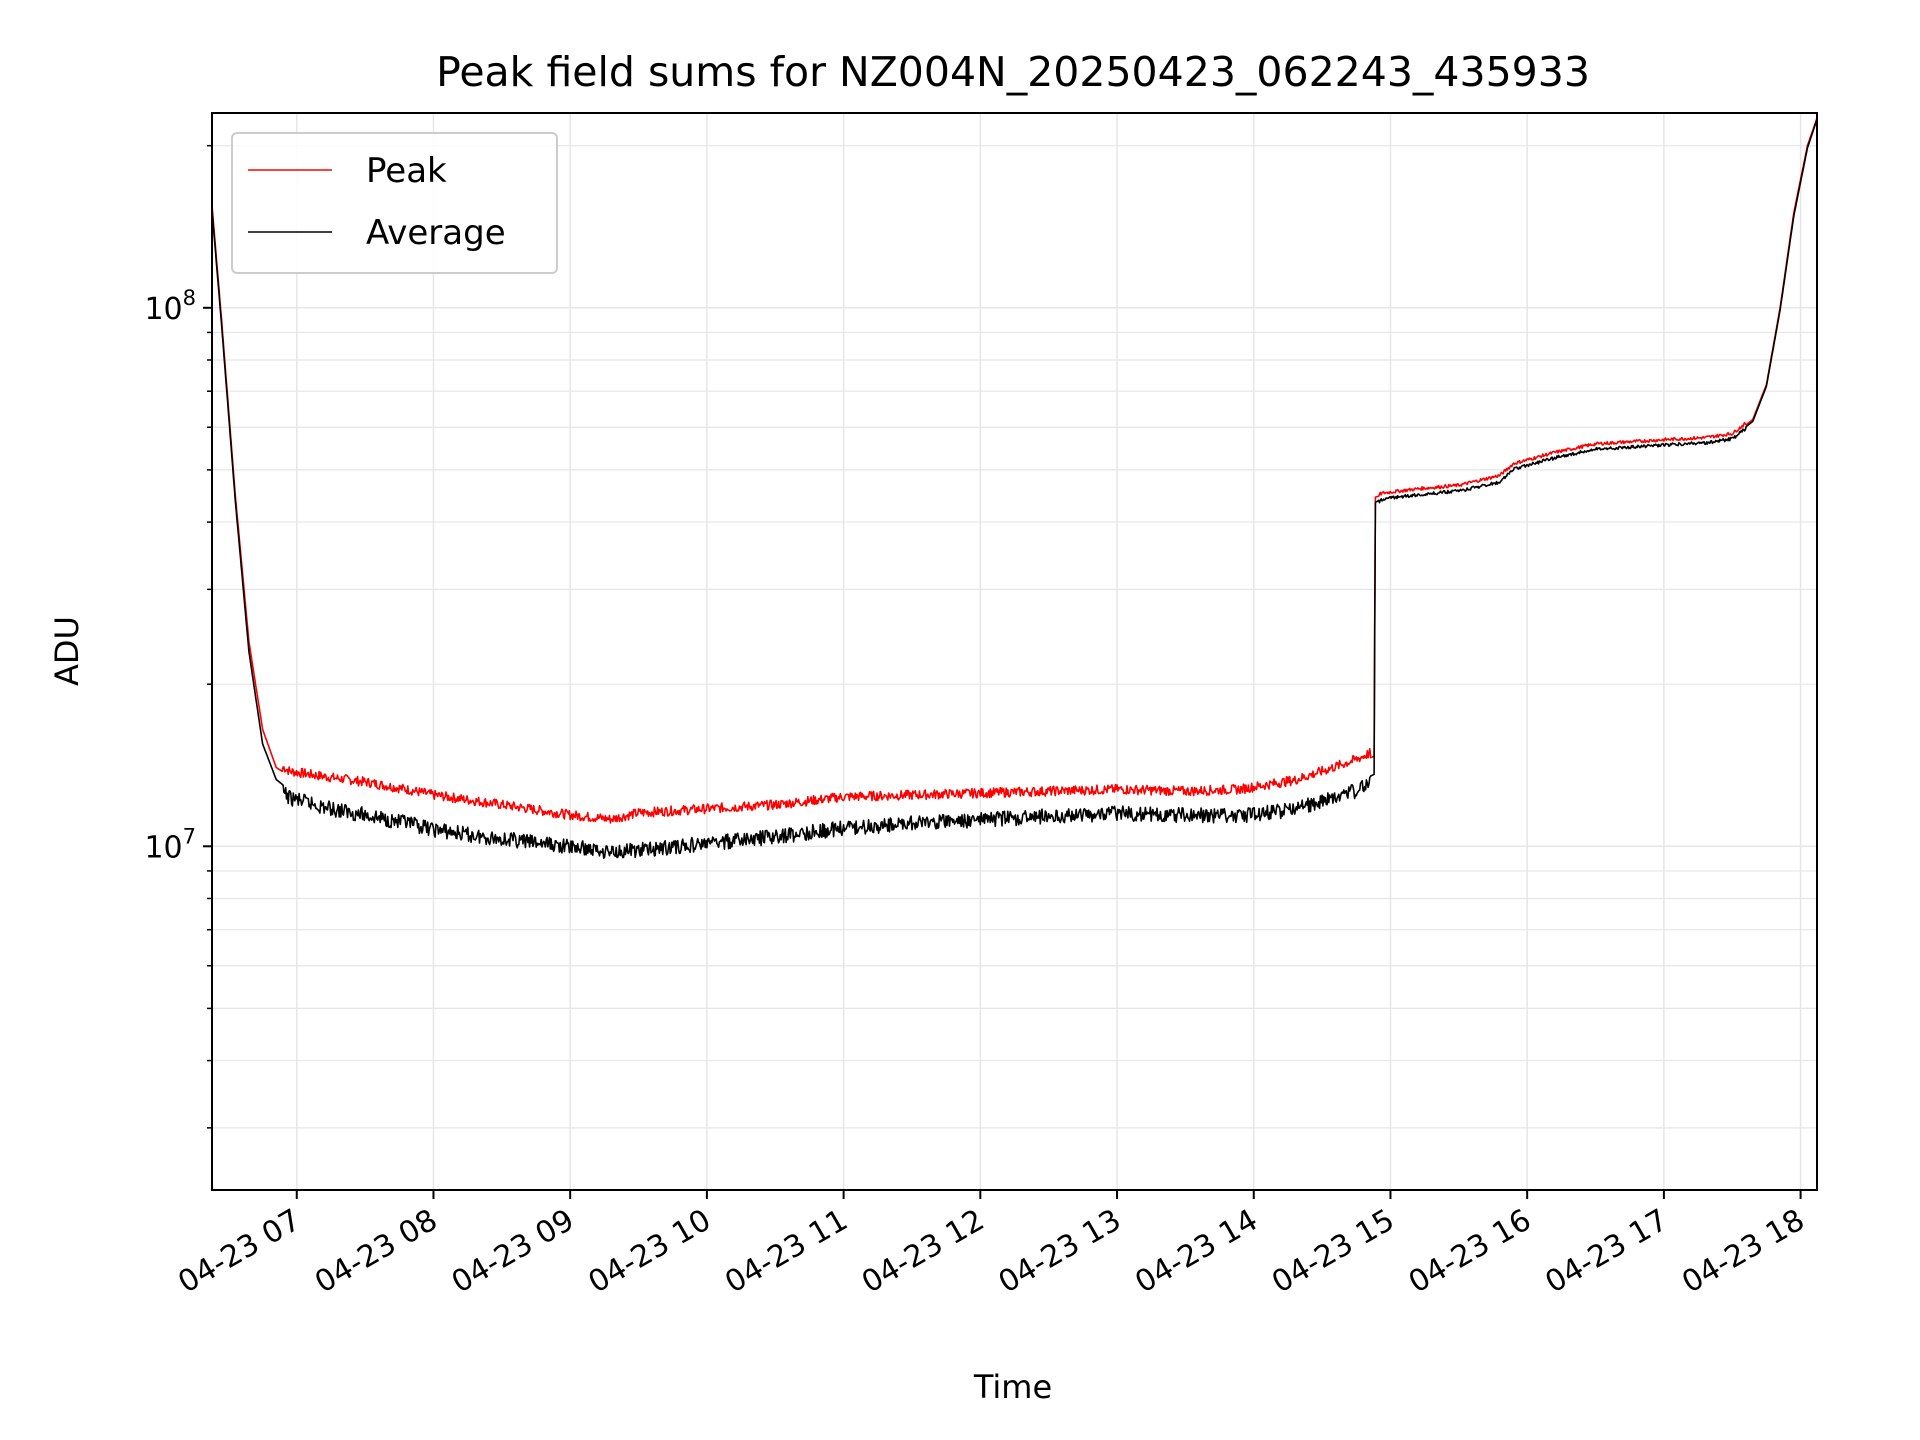 The image size is (1920, 1440). I want to click on y-tick-label: 10⁷, so click(170, 844).